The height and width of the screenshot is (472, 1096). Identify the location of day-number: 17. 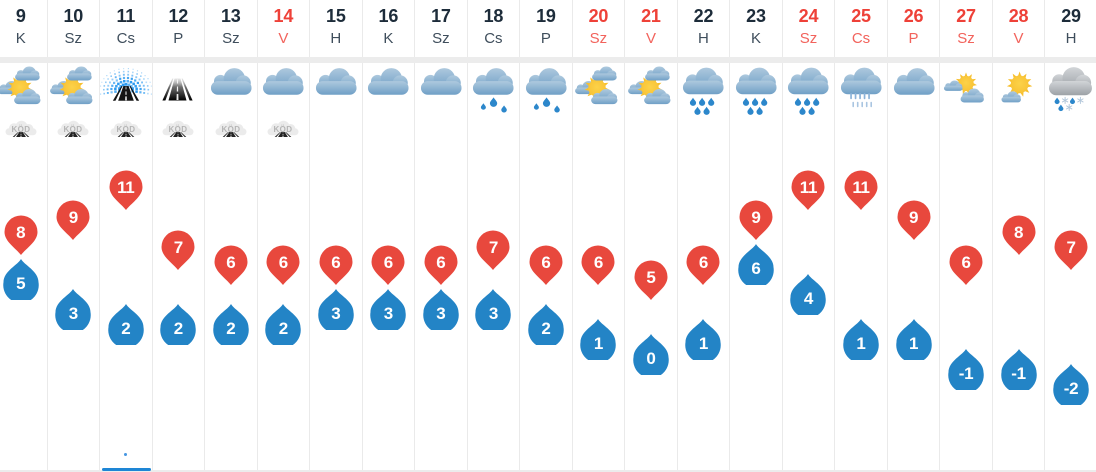
(441, 16).